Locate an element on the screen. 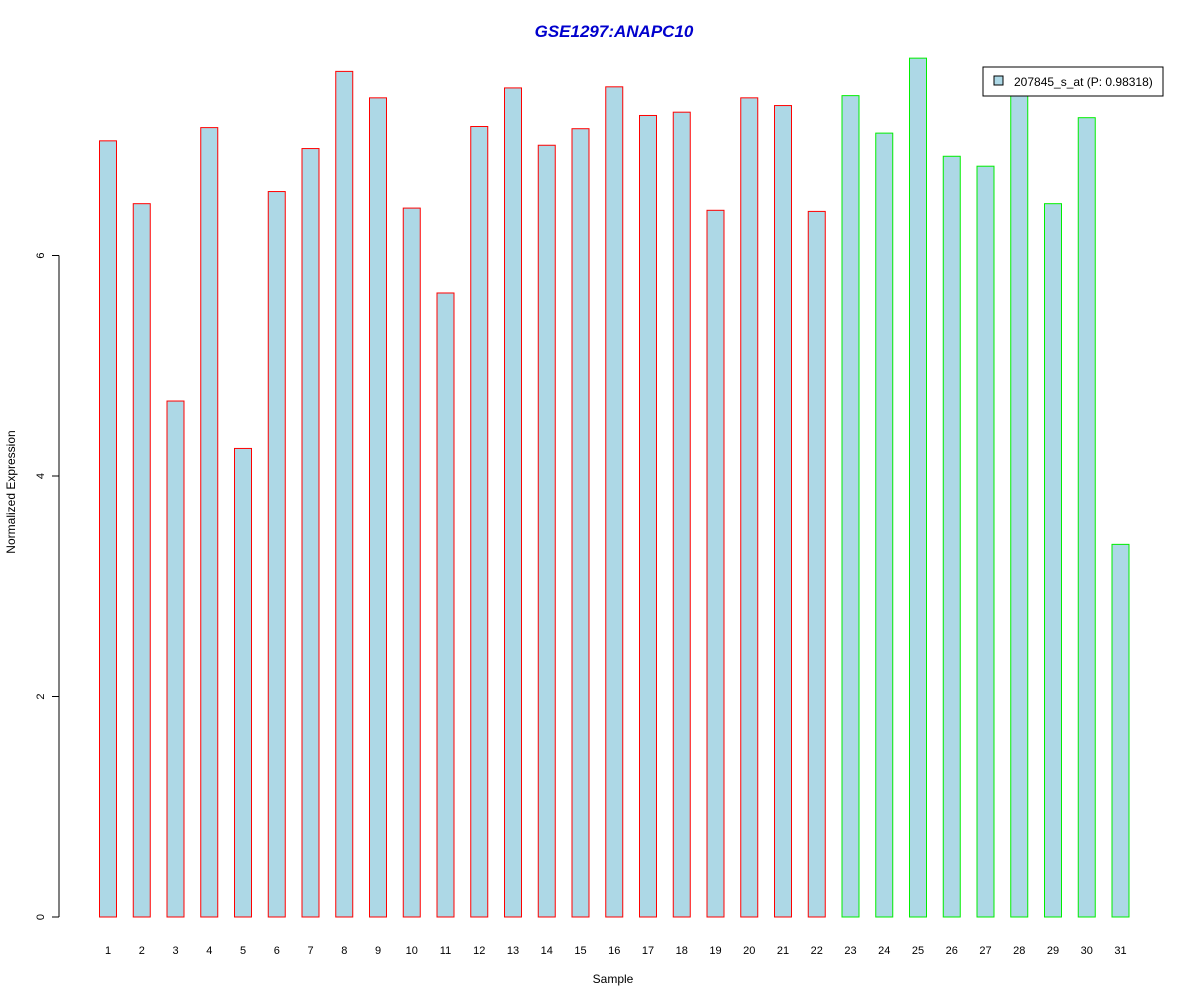  y-tick-label-2: 2 is located at coordinates (41, 696).